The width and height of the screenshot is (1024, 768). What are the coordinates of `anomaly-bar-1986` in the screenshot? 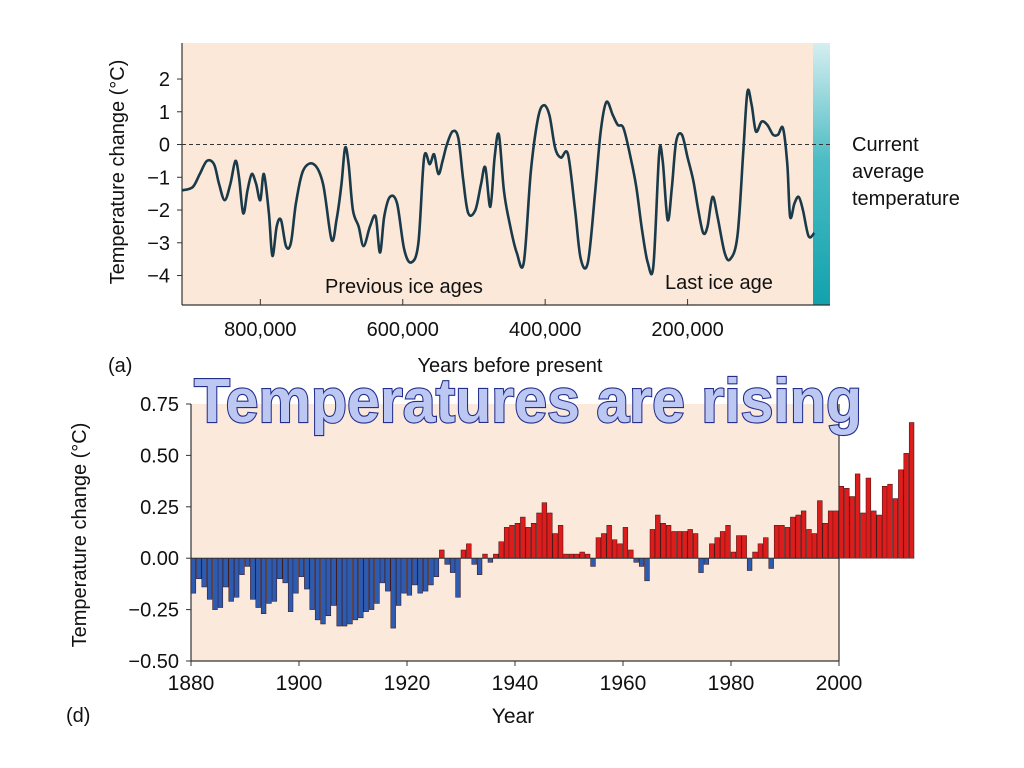 It's located at (766, 548).